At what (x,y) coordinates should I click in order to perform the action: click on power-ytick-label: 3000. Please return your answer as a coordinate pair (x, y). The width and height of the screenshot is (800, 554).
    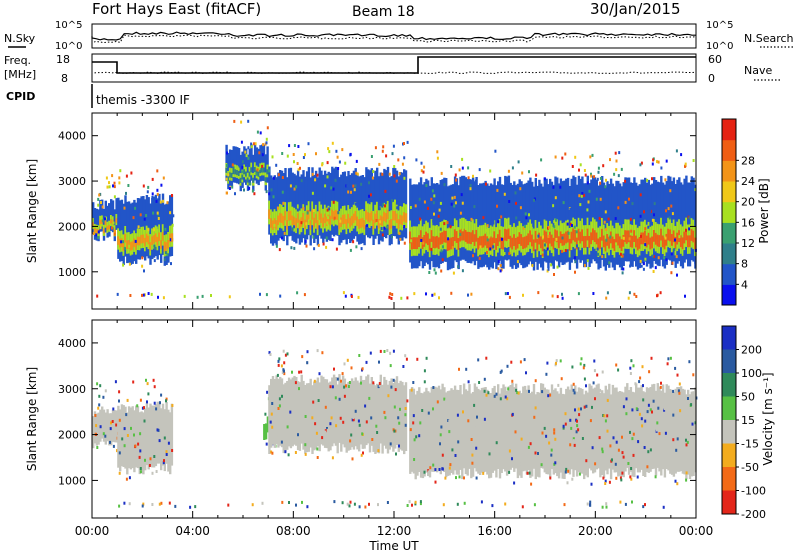
    Looking at the image, I should click on (72, 181).